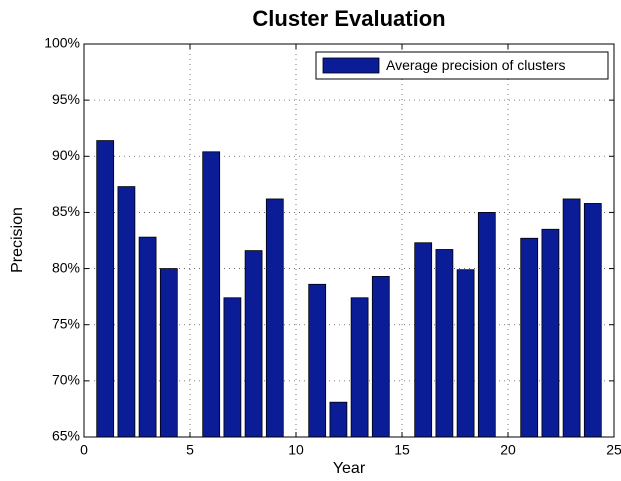  What do you see at coordinates (66, 211) in the screenshot?
I see `y-tick-label: 85%` at bounding box center [66, 211].